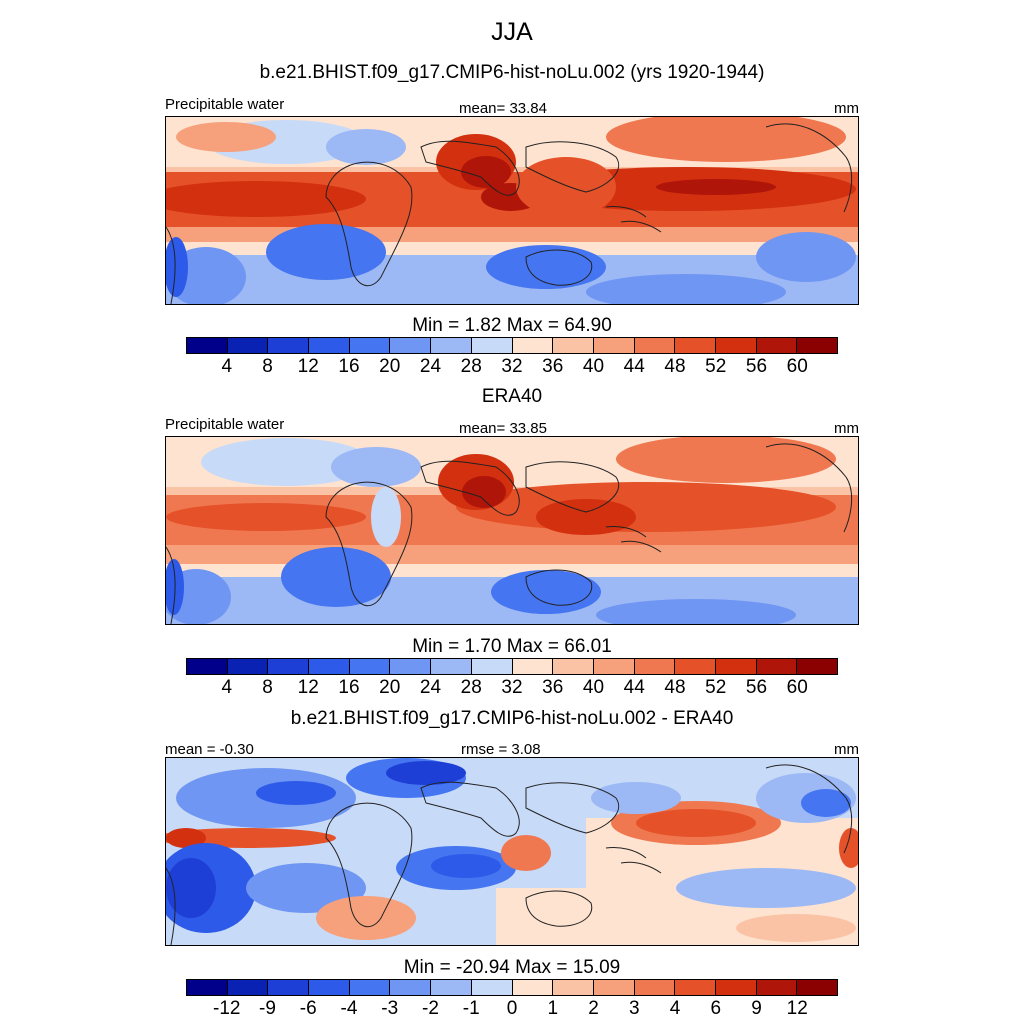 This screenshot has width=1024, height=1024. Describe the element at coordinates (634, 687) in the screenshot. I see `colorbar-tick-label: 44` at that location.